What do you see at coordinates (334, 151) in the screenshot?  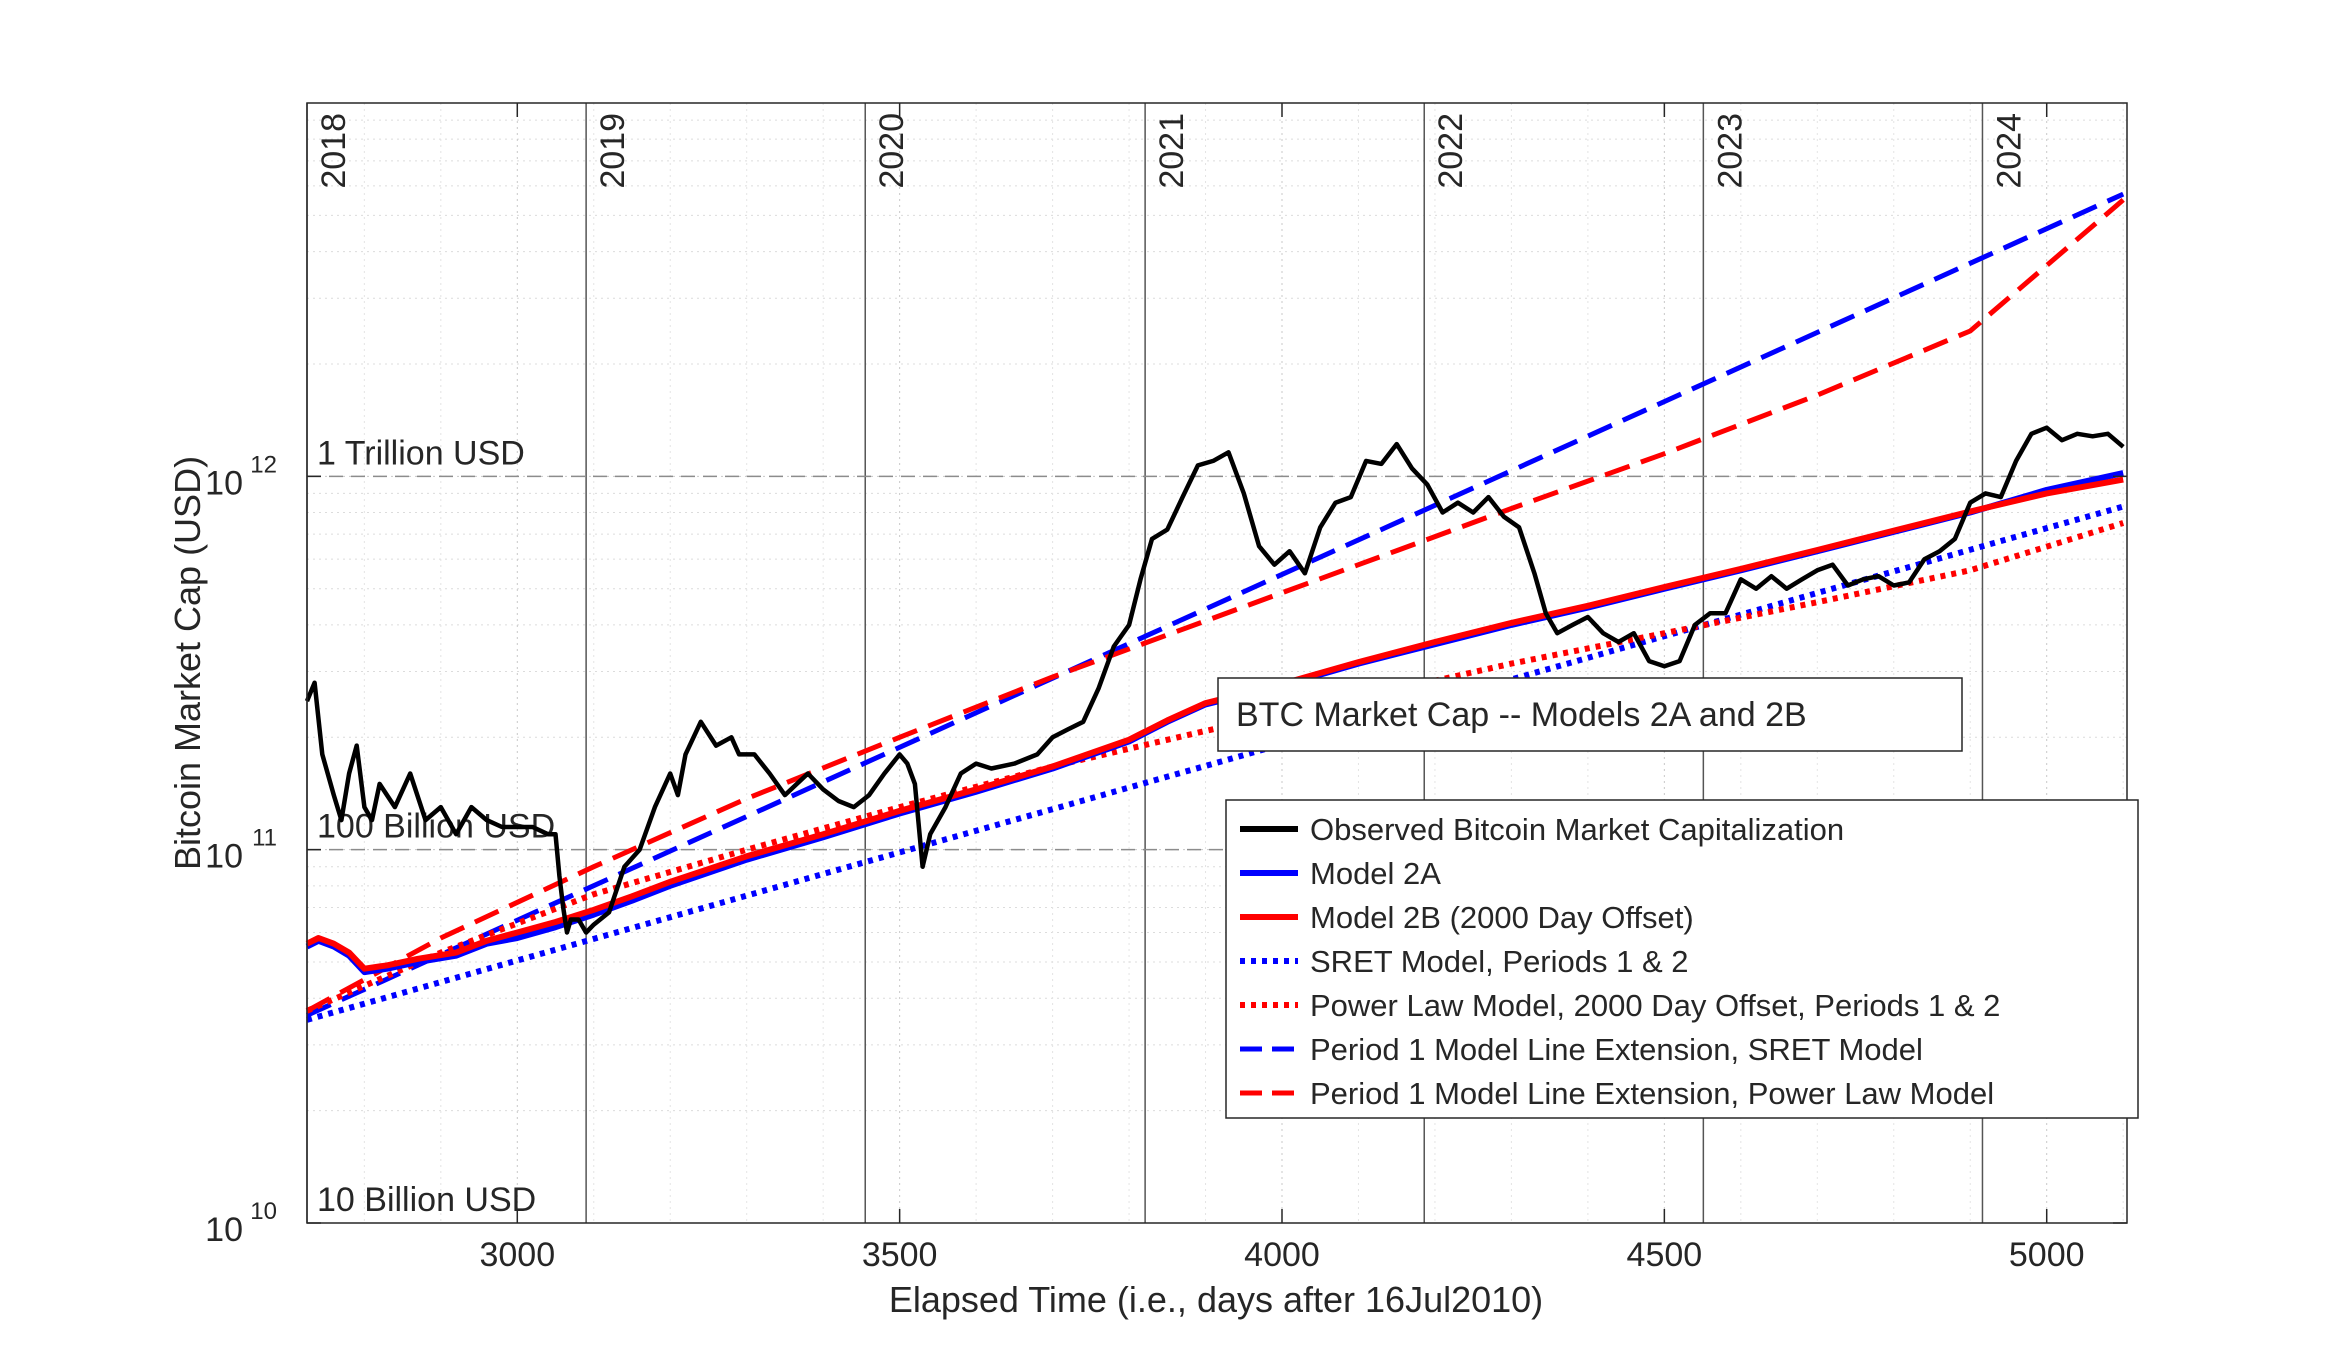 I see `year-label-2018: 2018` at bounding box center [334, 151].